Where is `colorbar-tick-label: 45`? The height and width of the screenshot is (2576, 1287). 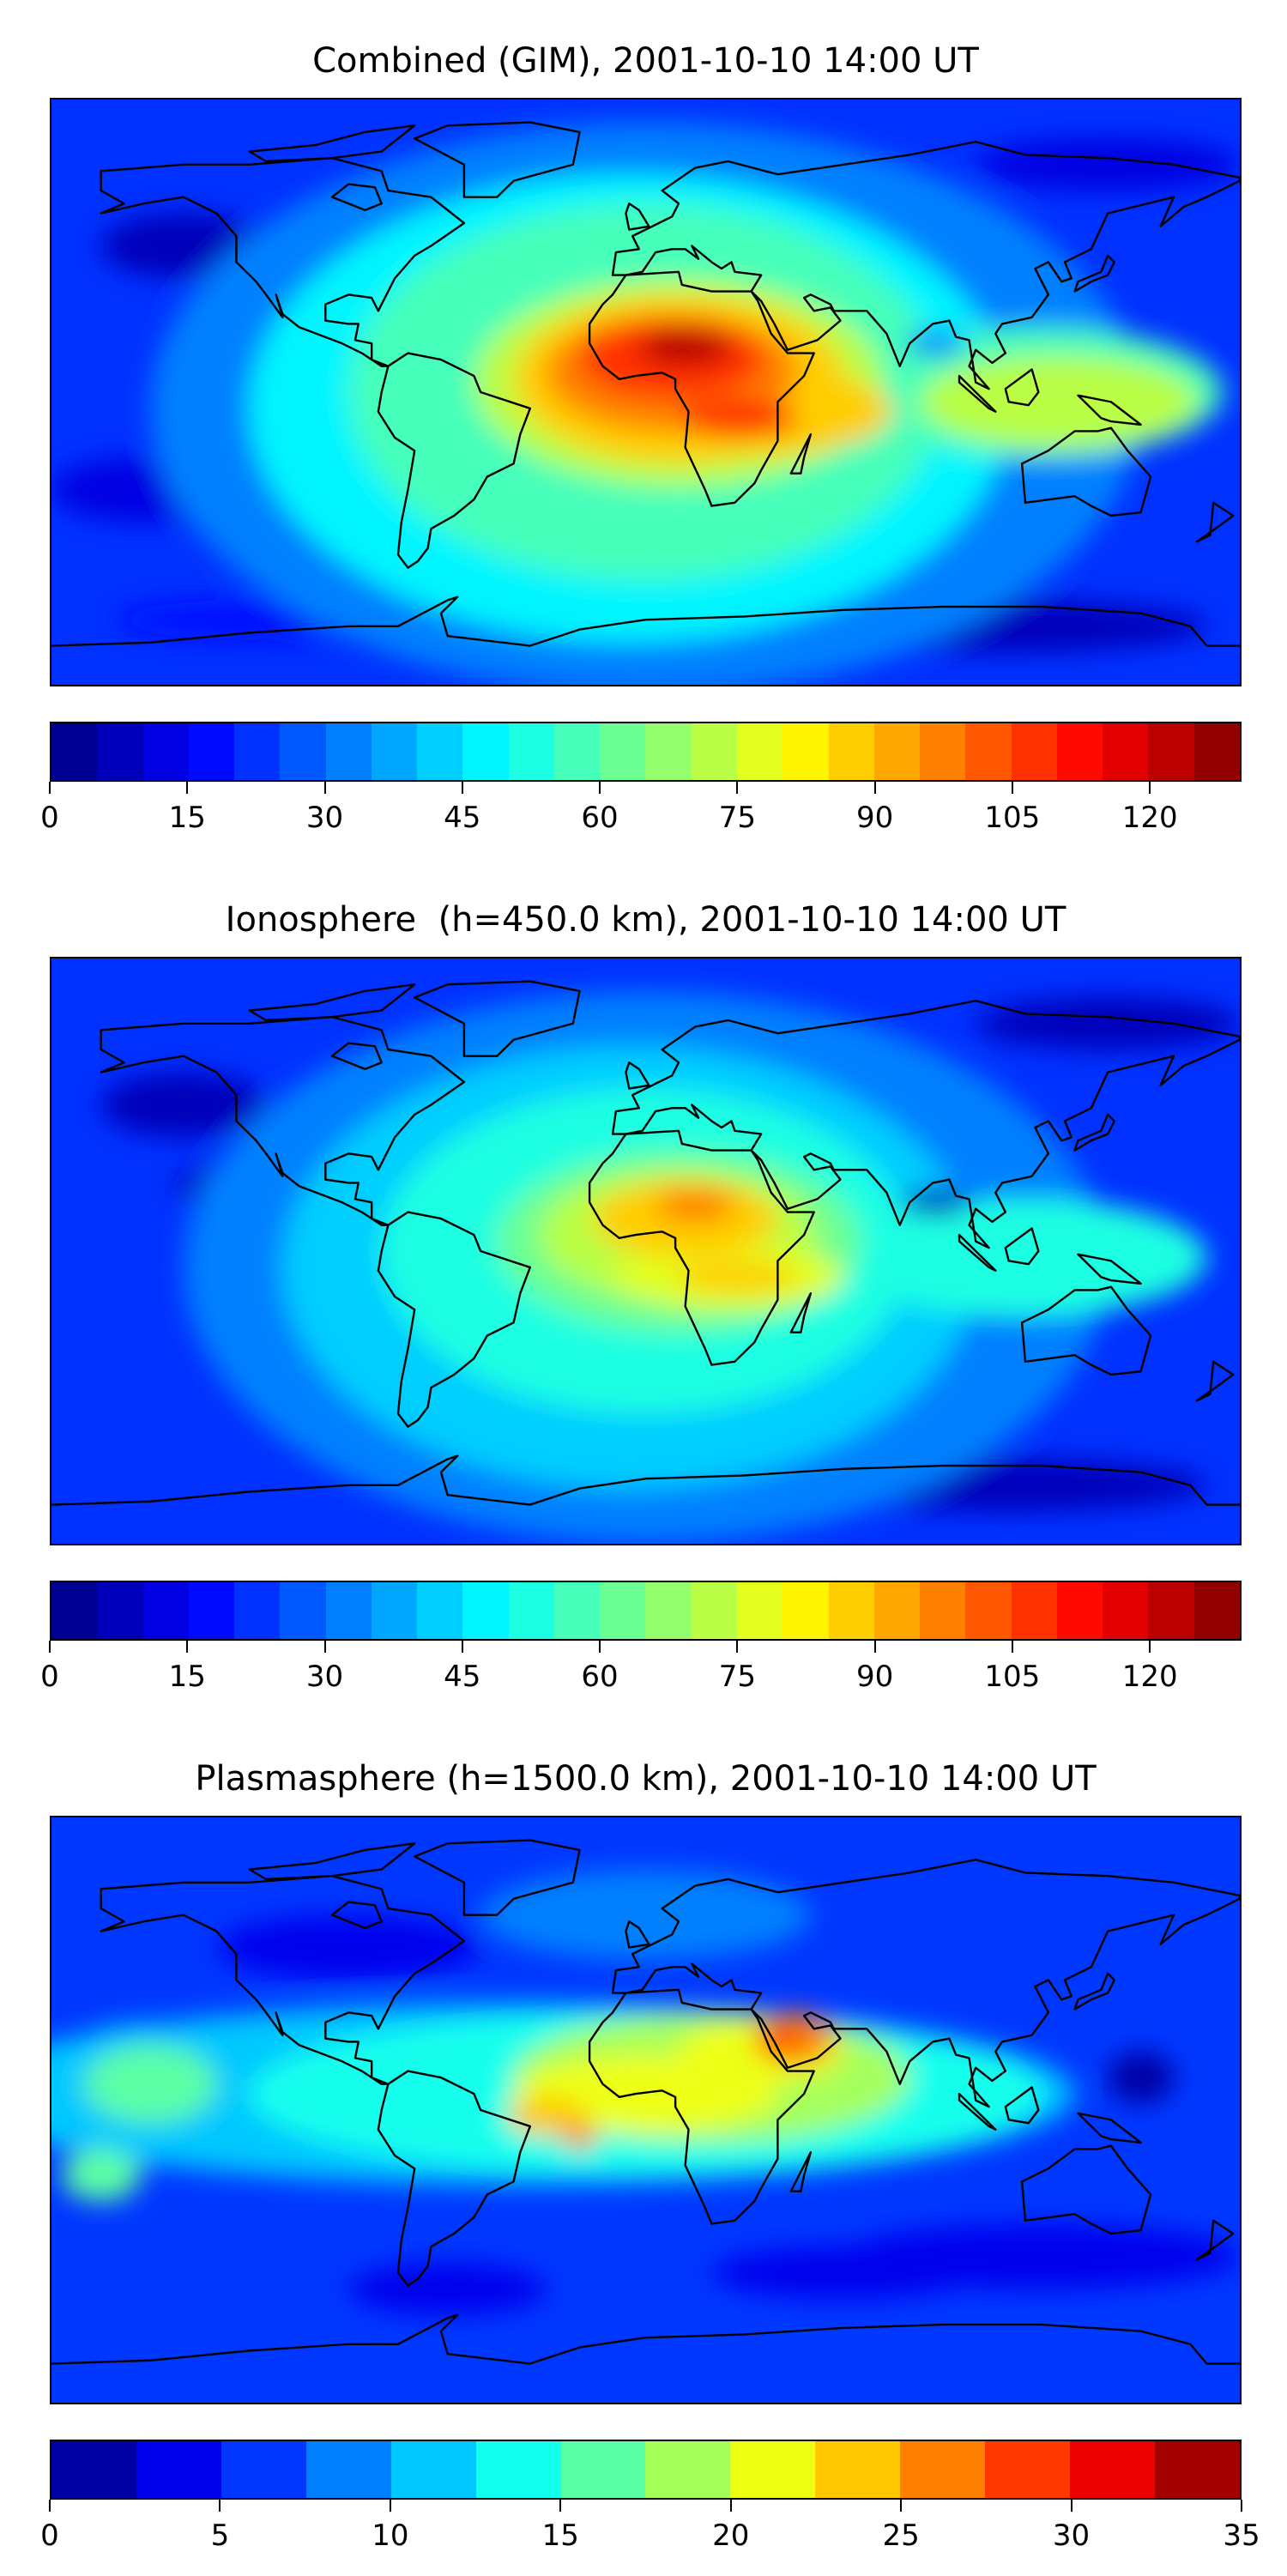 colorbar-tick-label: 45 is located at coordinates (462, 818).